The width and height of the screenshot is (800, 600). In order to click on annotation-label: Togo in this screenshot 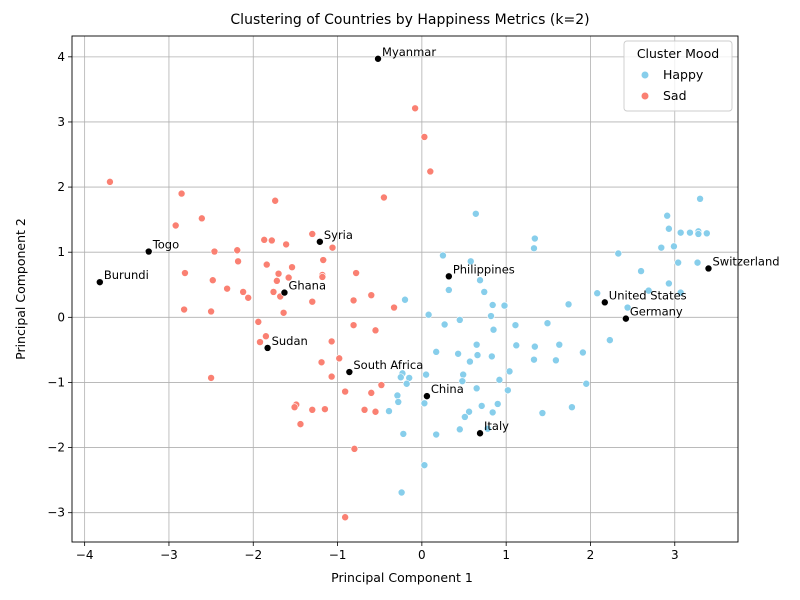, I will do `click(165, 245)`.